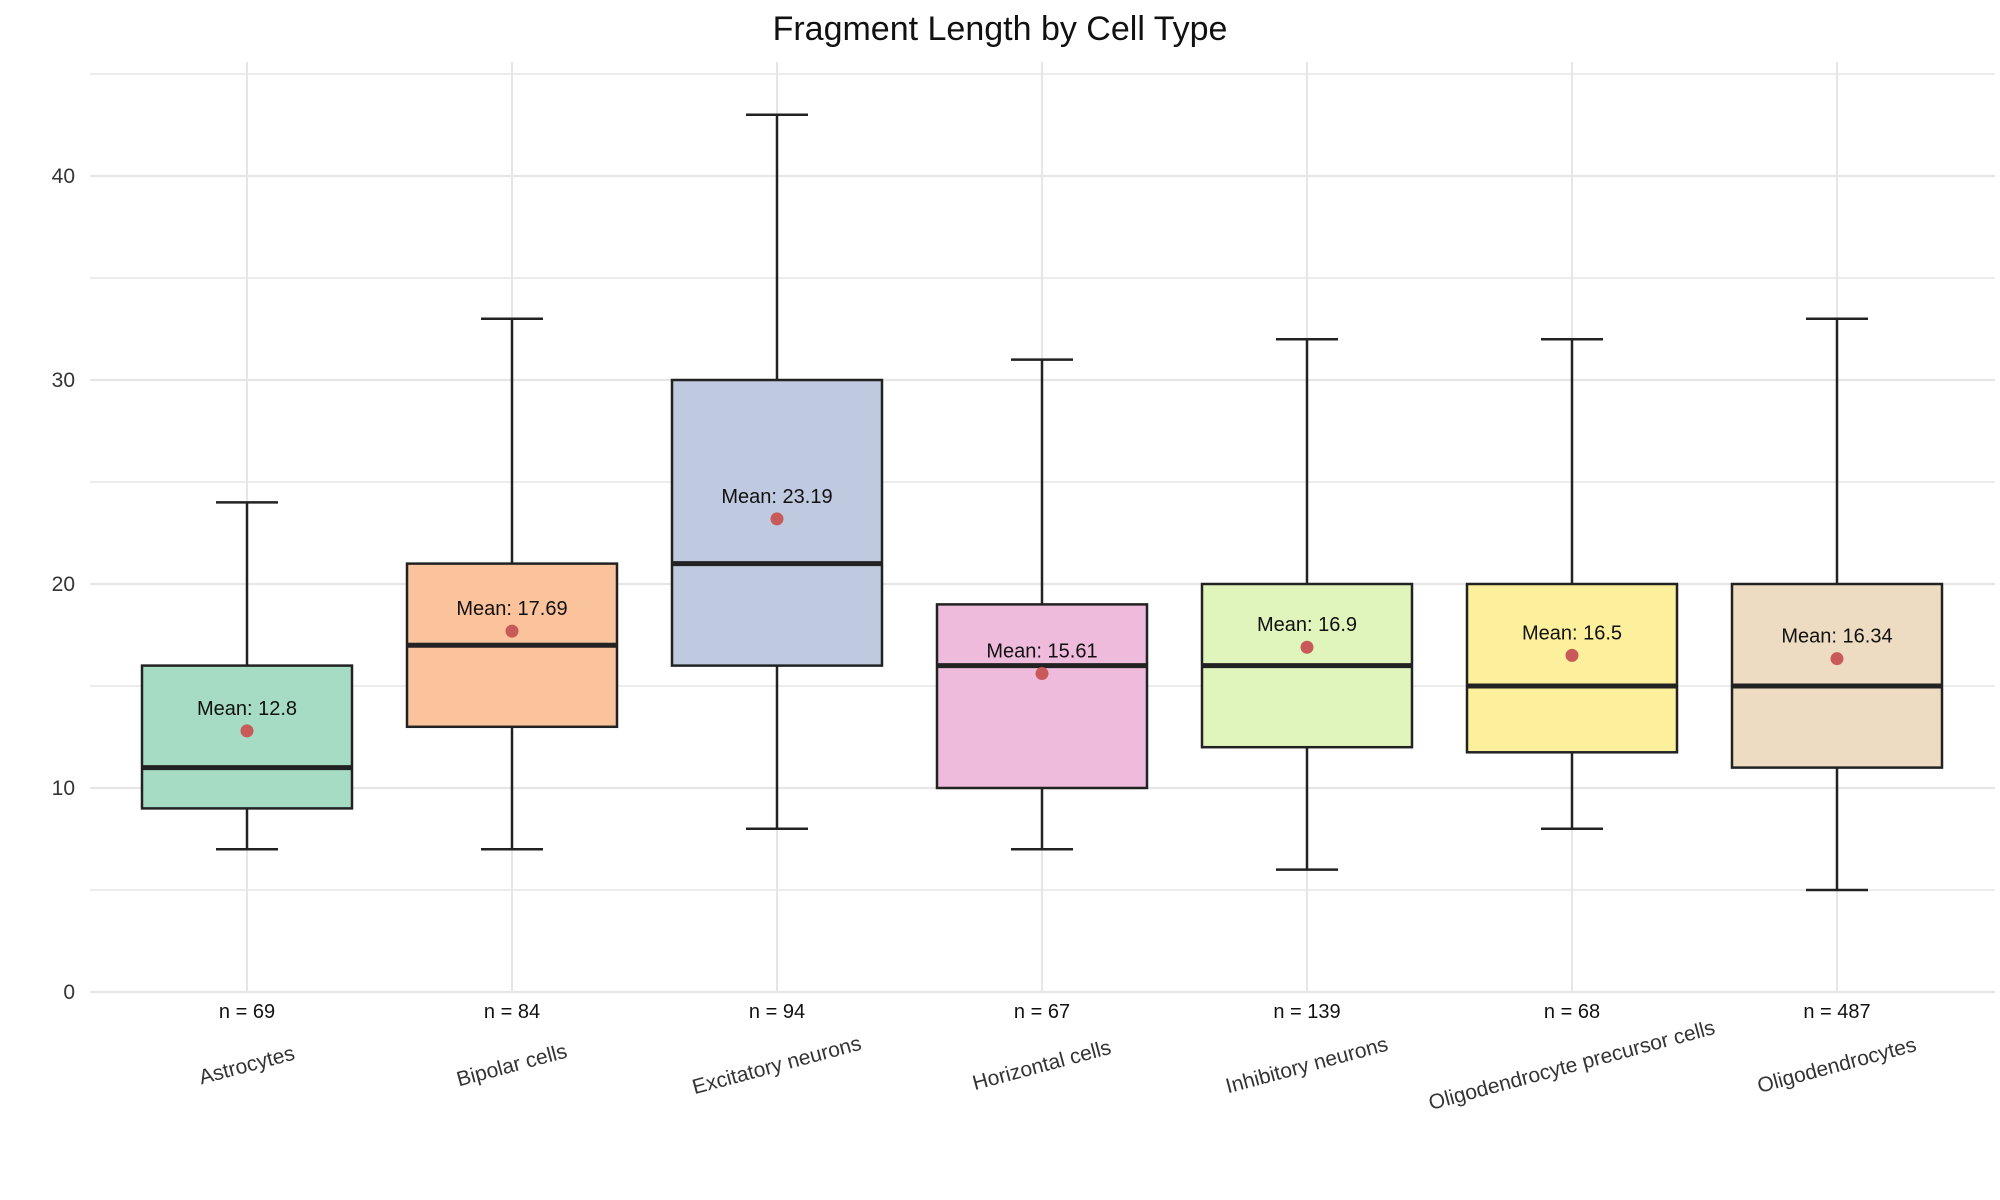 This screenshot has height=1200, width=2000. What do you see at coordinates (63, 380) in the screenshot?
I see `y-tick-label: 30` at bounding box center [63, 380].